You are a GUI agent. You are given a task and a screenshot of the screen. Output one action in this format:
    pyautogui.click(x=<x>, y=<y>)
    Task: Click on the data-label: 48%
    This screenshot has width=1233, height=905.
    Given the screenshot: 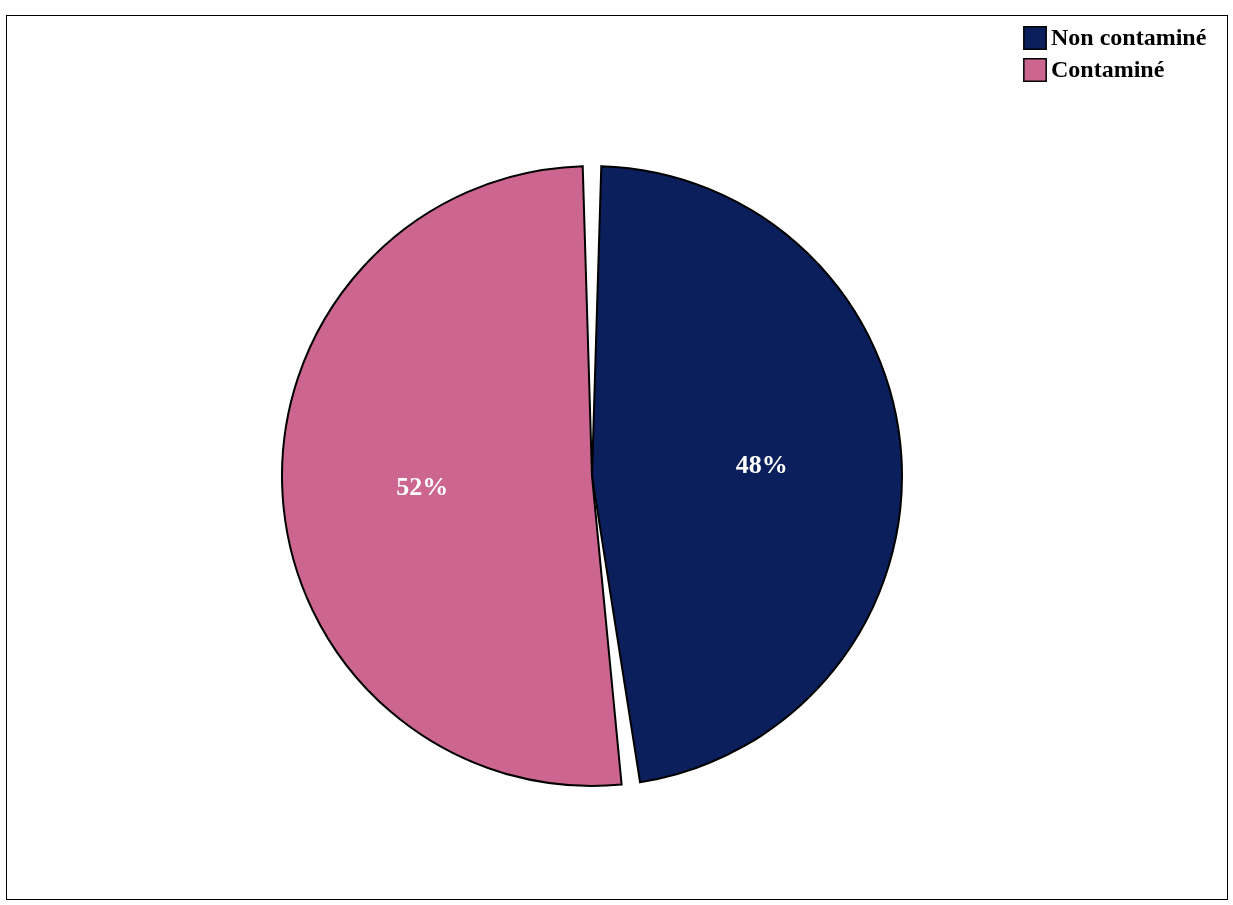 What is the action you would take?
    pyautogui.click(x=761, y=465)
    